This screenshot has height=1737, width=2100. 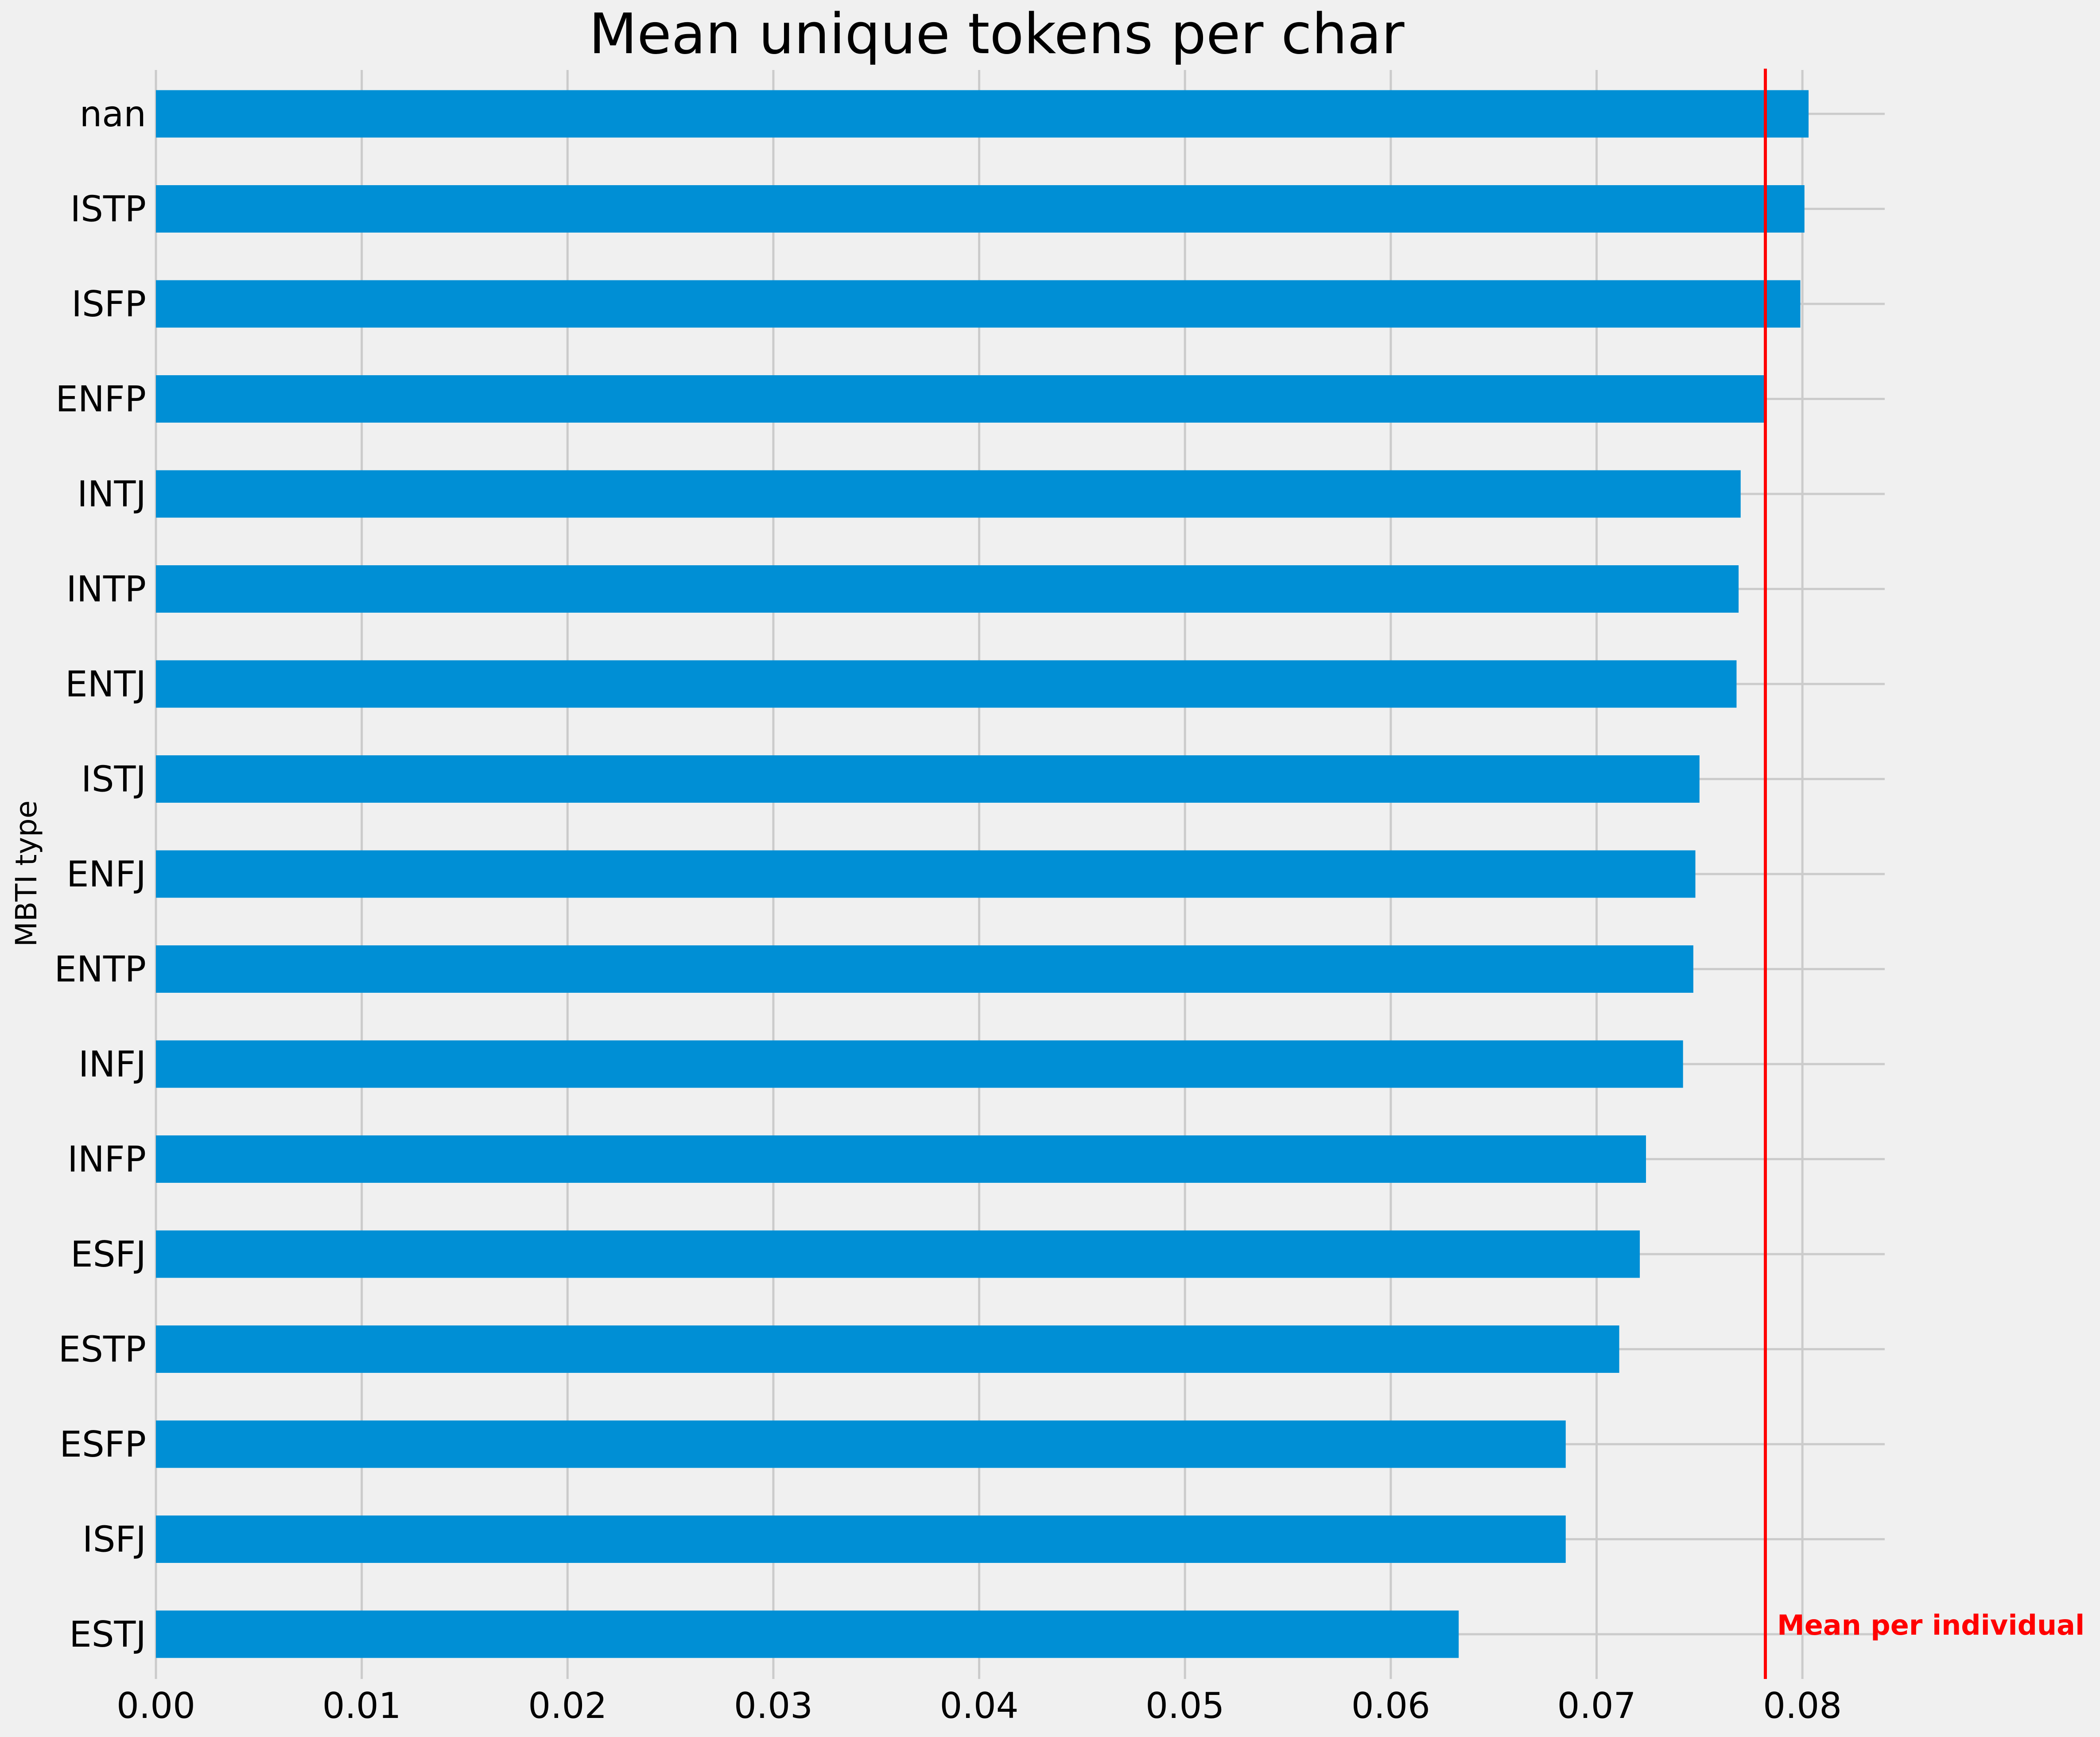 What do you see at coordinates (1184, 1705) in the screenshot?
I see `x-tick-label: 0.05` at bounding box center [1184, 1705].